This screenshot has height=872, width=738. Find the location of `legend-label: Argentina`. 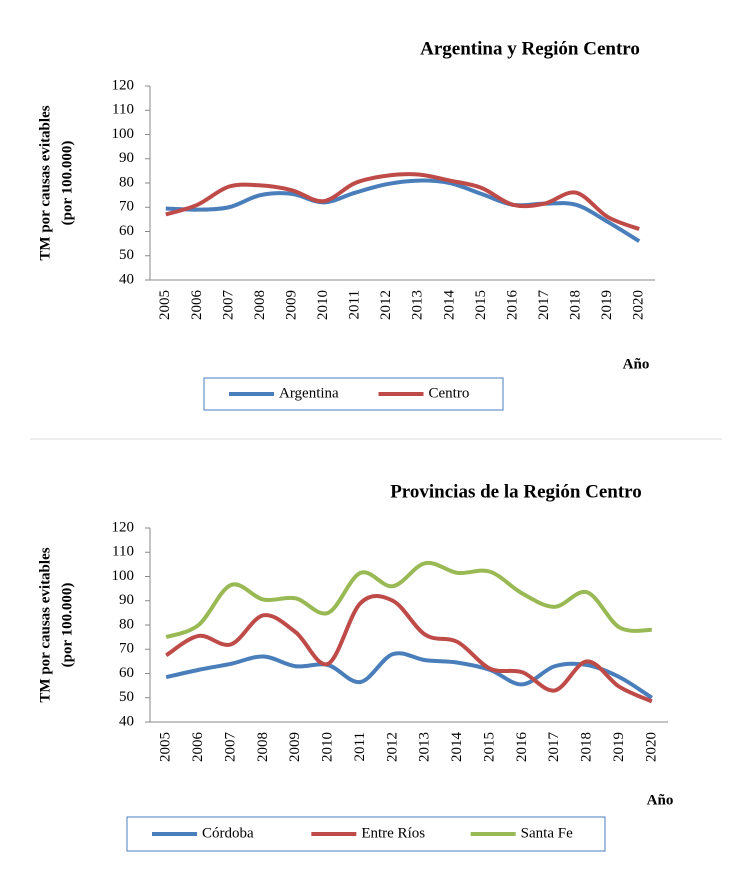

legend-label: Argentina is located at coordinates (309, 393).